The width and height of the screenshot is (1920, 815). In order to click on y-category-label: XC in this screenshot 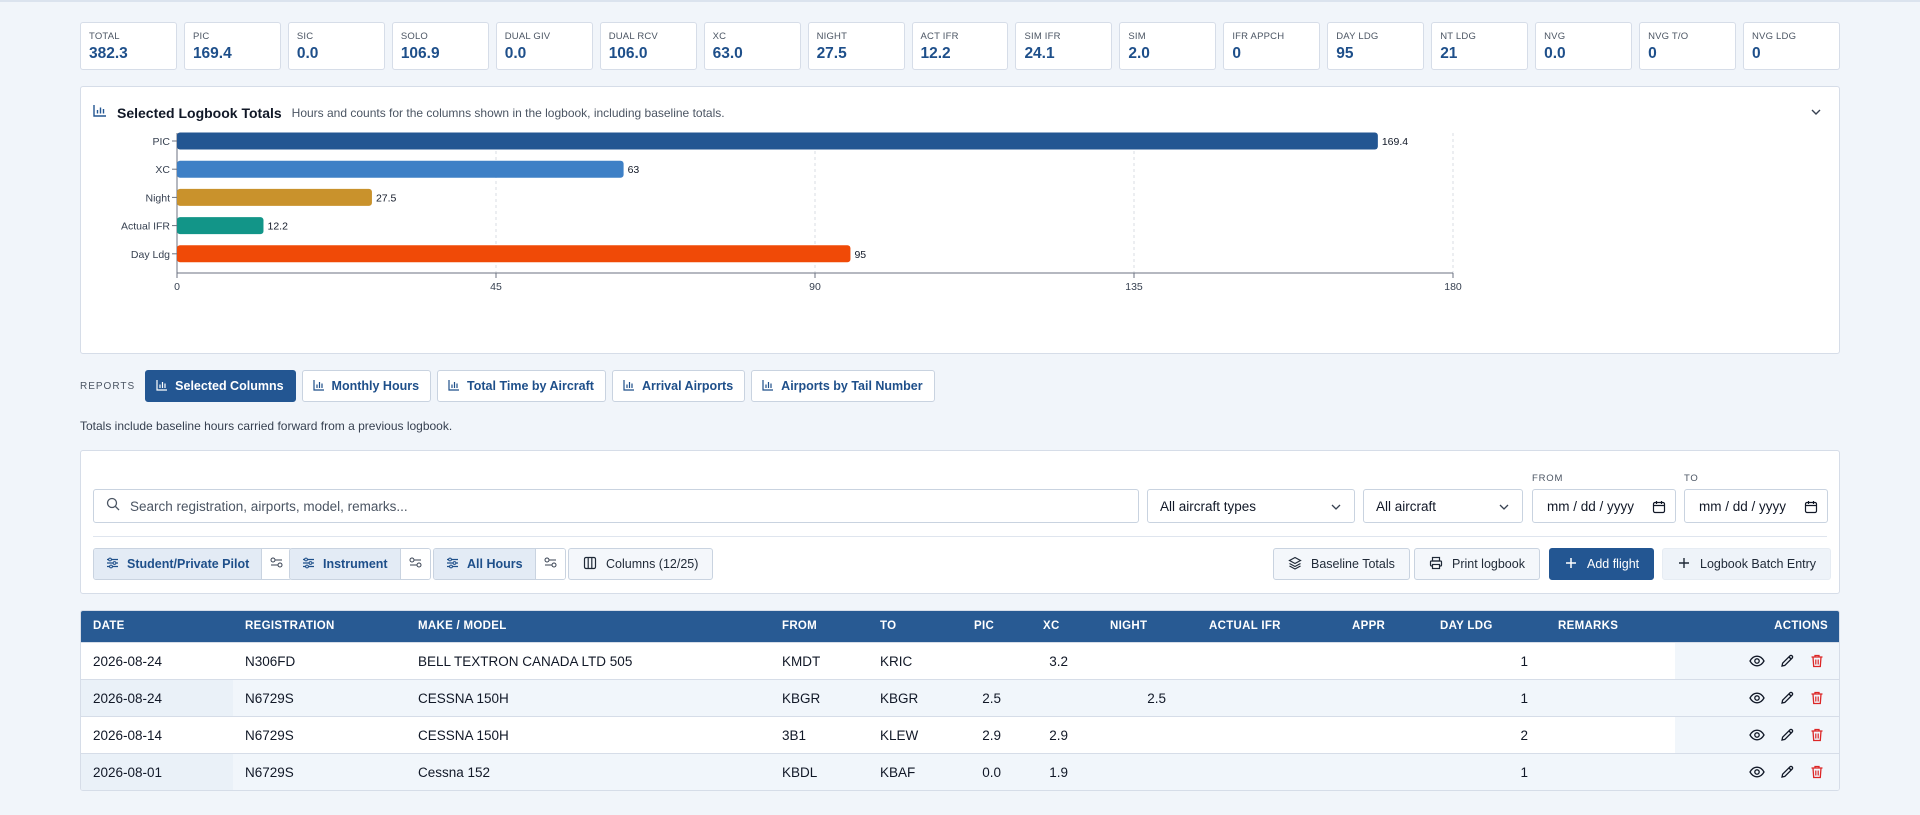, I will do `click(162, 170)`.